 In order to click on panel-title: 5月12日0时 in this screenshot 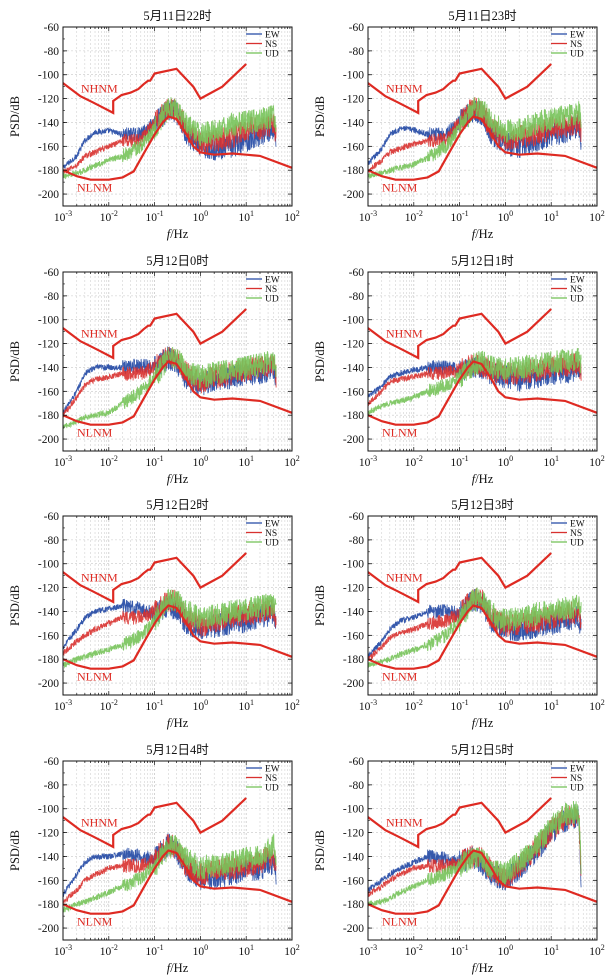, I will do `click(177, 261)`.